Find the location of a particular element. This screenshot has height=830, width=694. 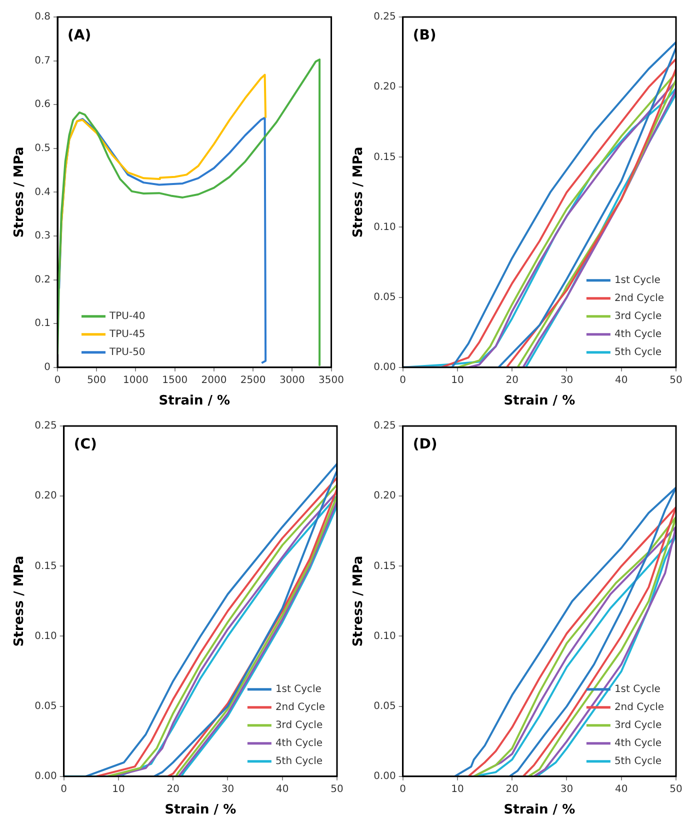

y-tick-label: 0.1 is located at coordinates (42, 324).